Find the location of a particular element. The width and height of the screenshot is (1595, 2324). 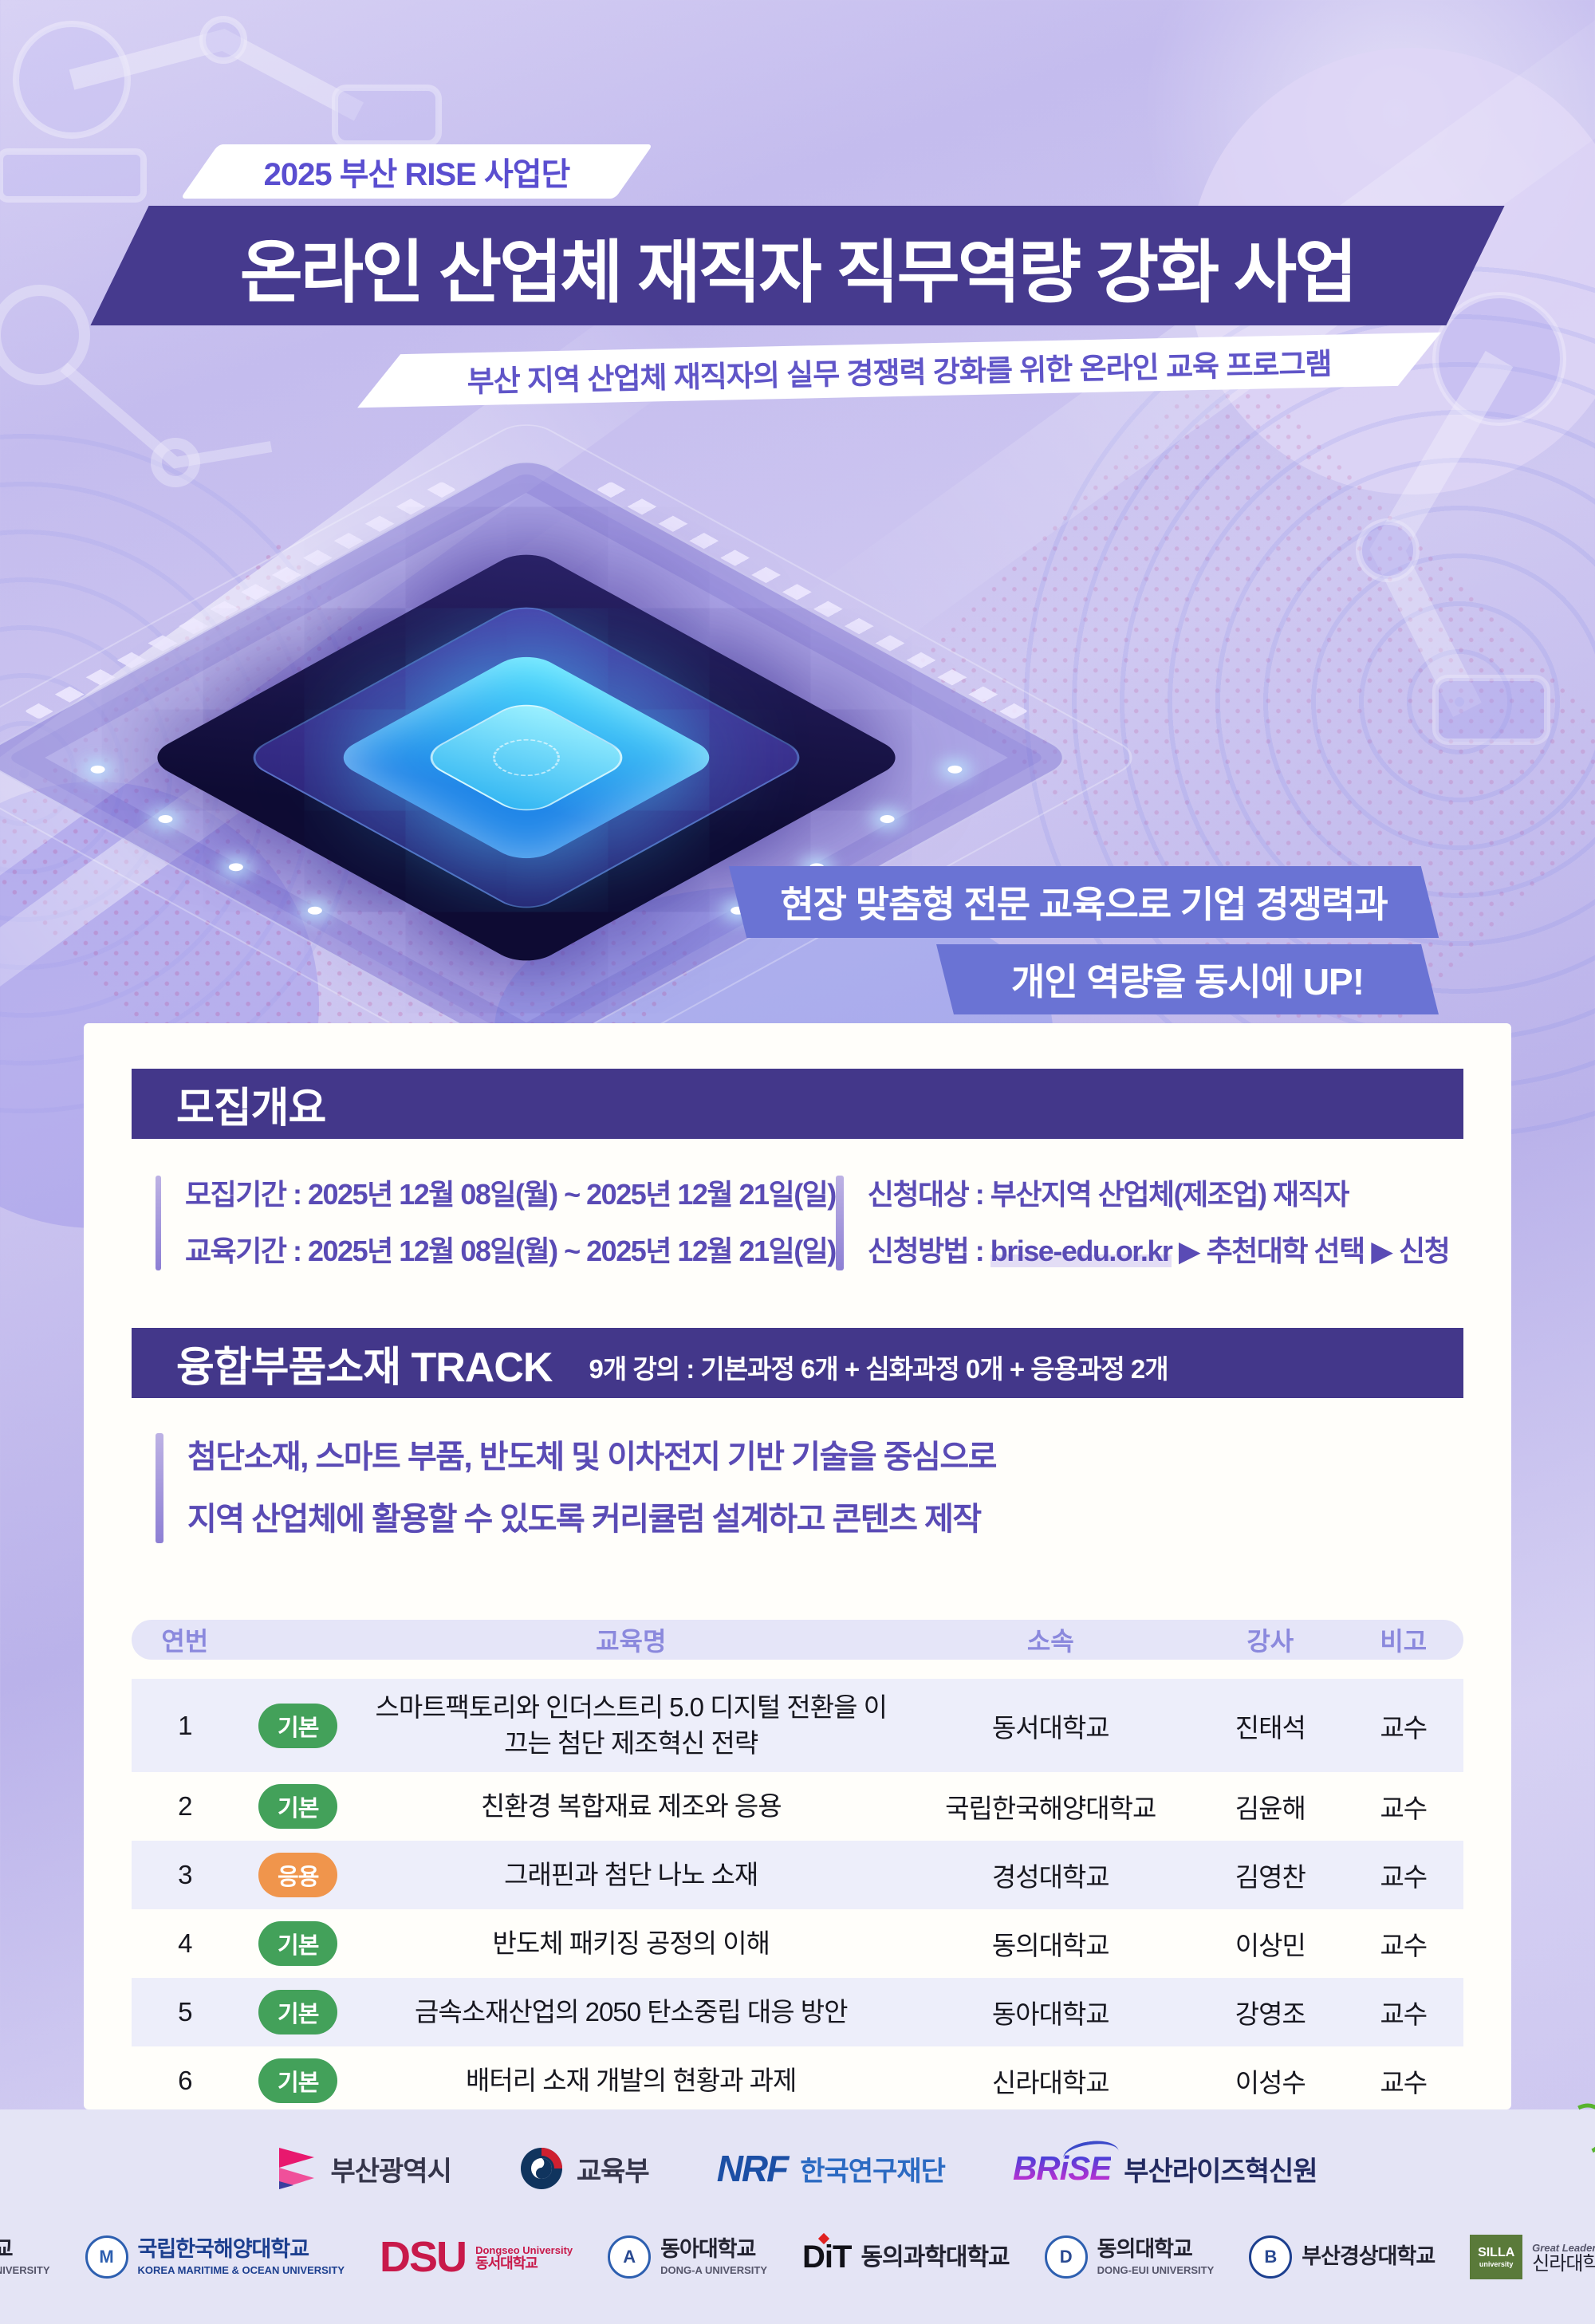

sponsor-logos: 부산광역시 교육부 NRF 한국연구재단 BRiSE 부산라이즈혁신원 is located at coordinates (798, 2144).